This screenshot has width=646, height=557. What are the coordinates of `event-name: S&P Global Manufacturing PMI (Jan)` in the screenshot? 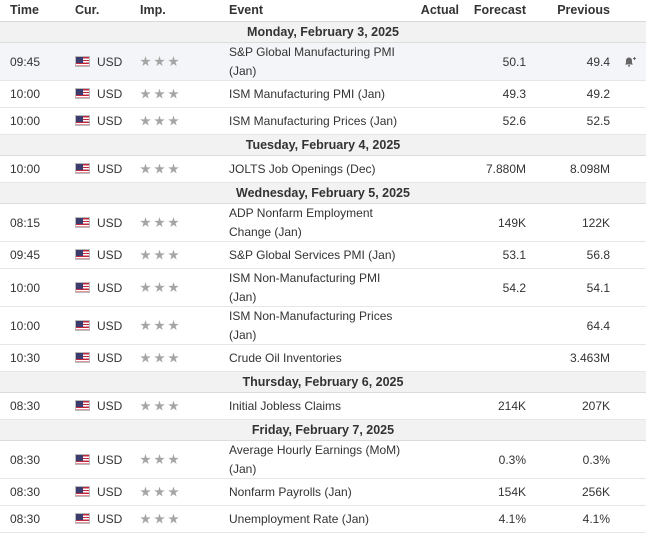 It's located at (319, 61).